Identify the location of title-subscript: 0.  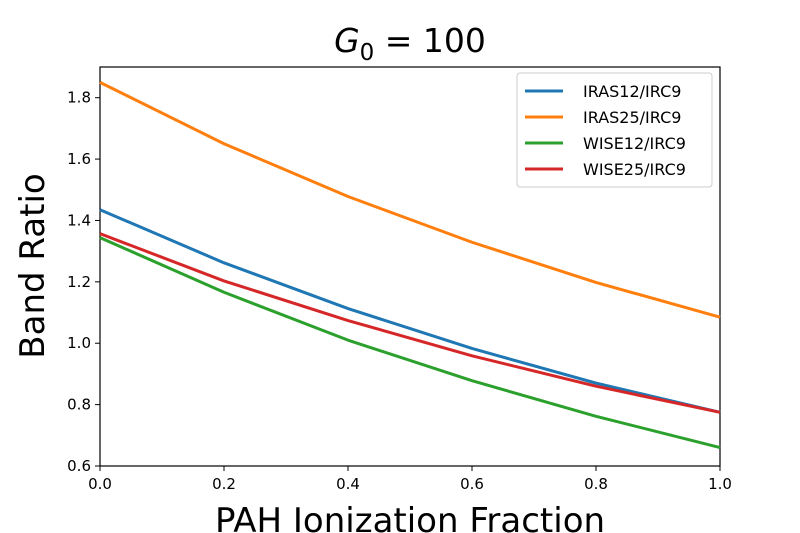
(367, 53).